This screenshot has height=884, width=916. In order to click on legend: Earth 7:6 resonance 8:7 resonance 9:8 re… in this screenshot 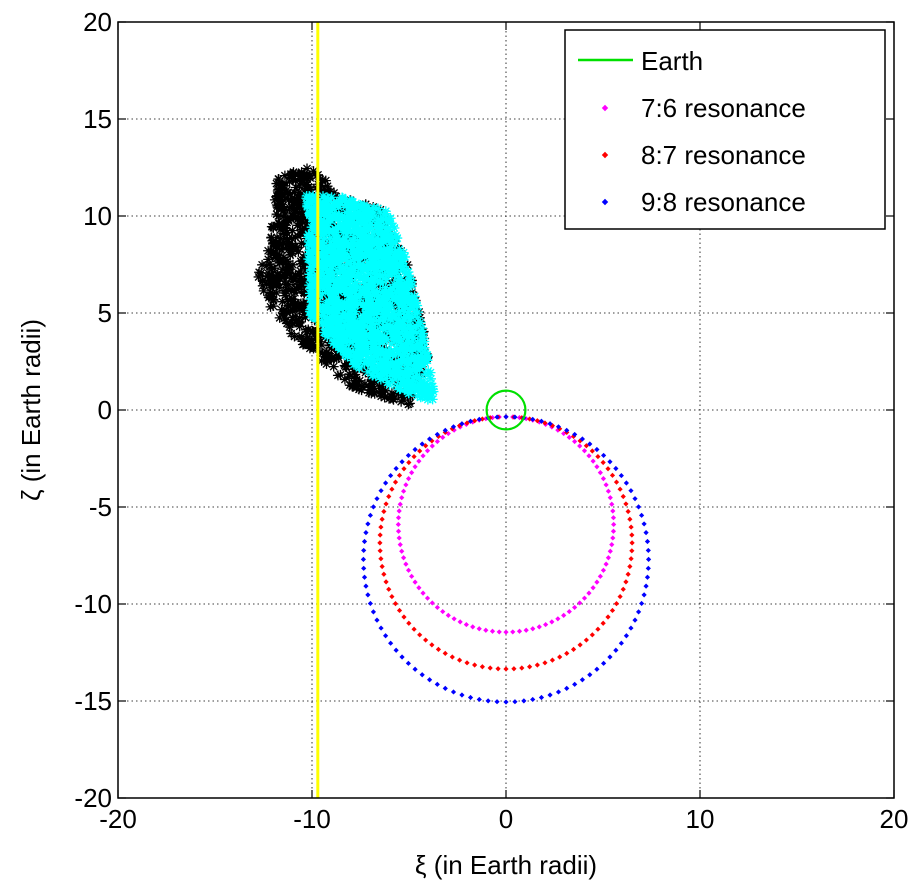, I will do `click(725, 129)`.